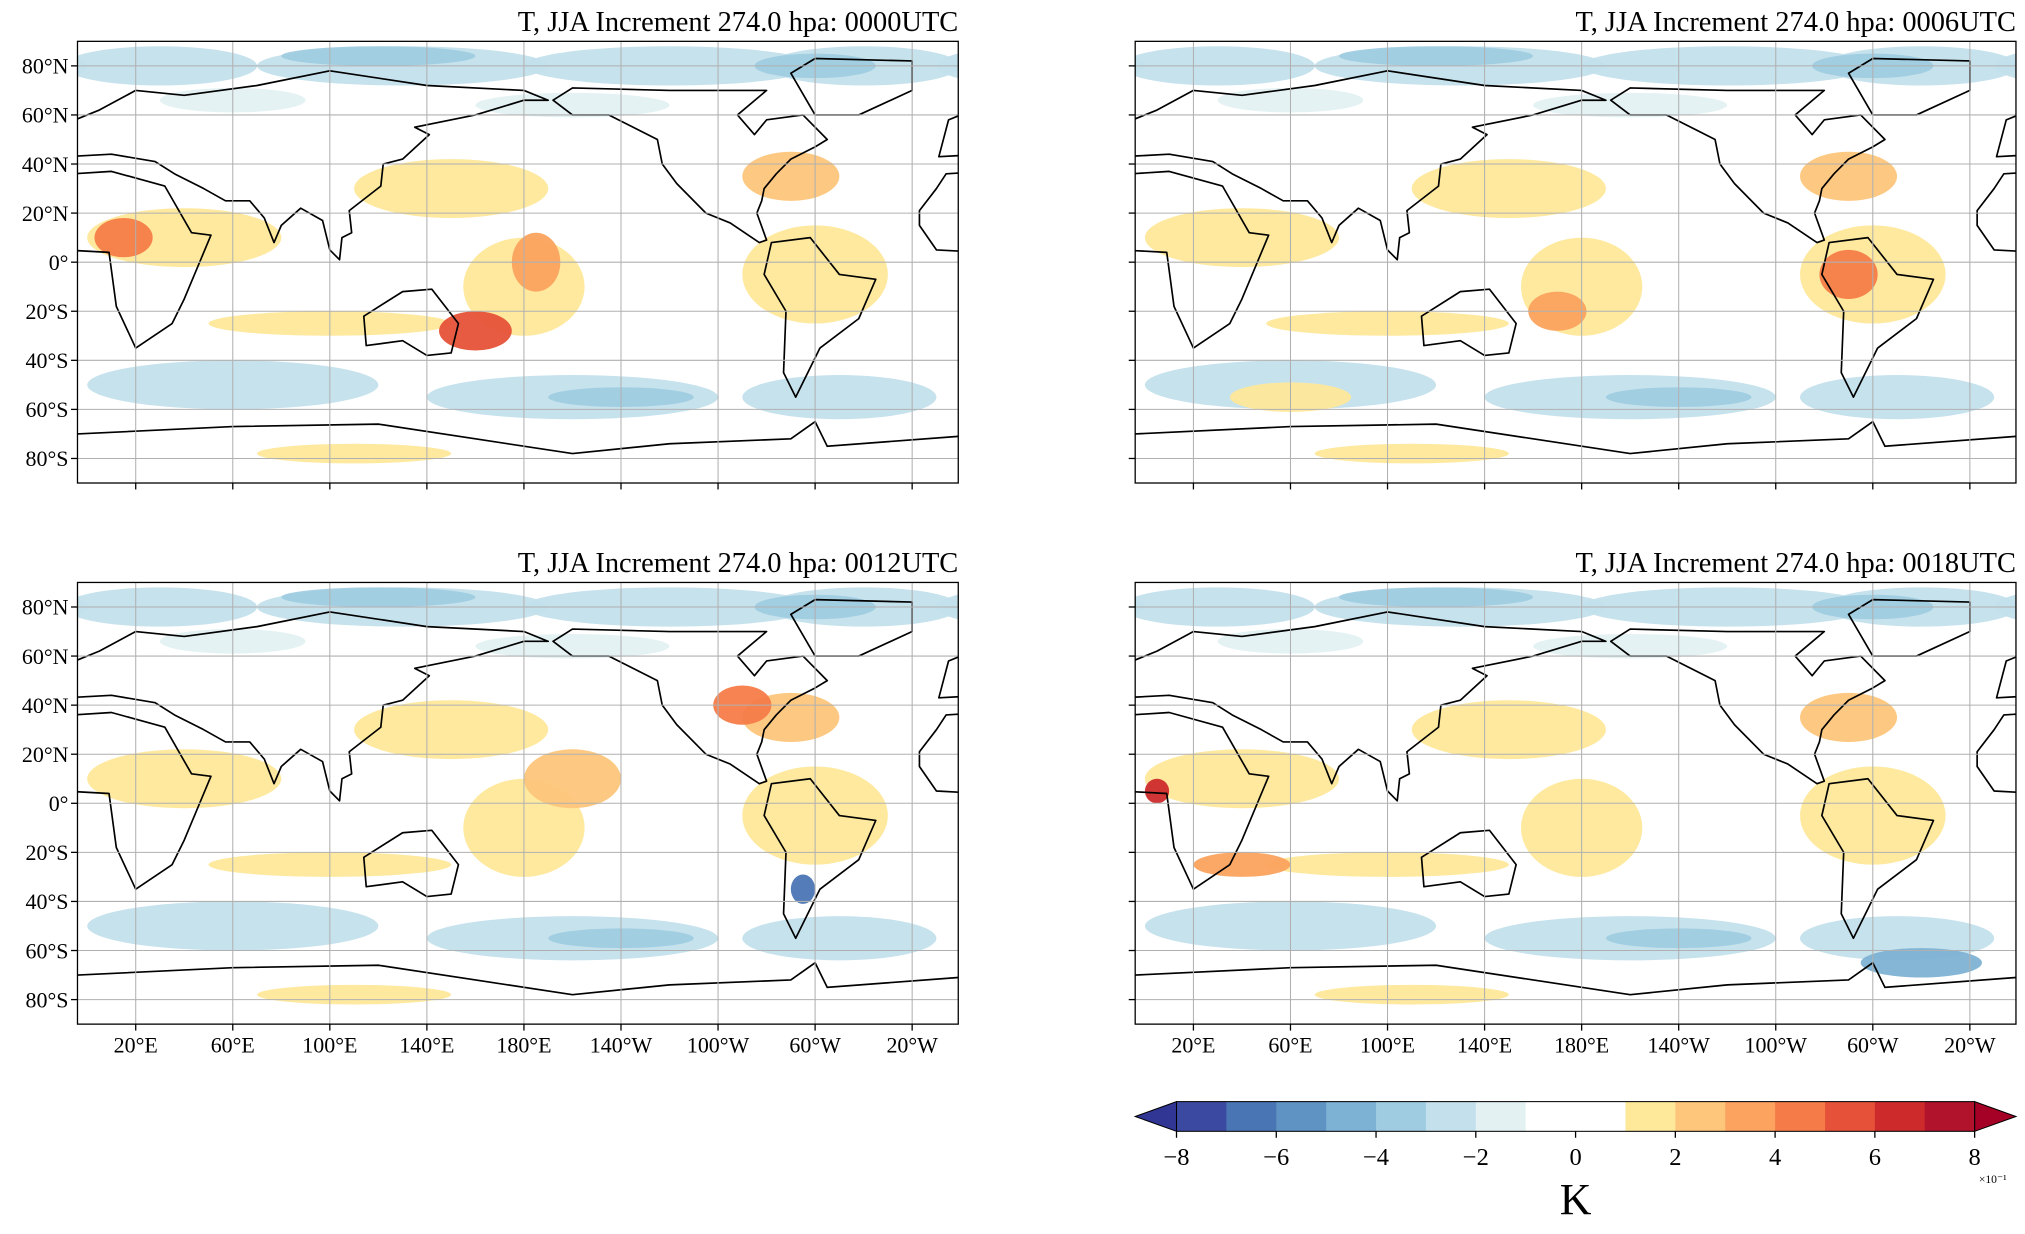 Image resolution: width=2025 pixels, height=1234 pixels. I want to click on panel-title: T, JJA Increment 274.0 hpa: 0000UTC, so click(738, 22).